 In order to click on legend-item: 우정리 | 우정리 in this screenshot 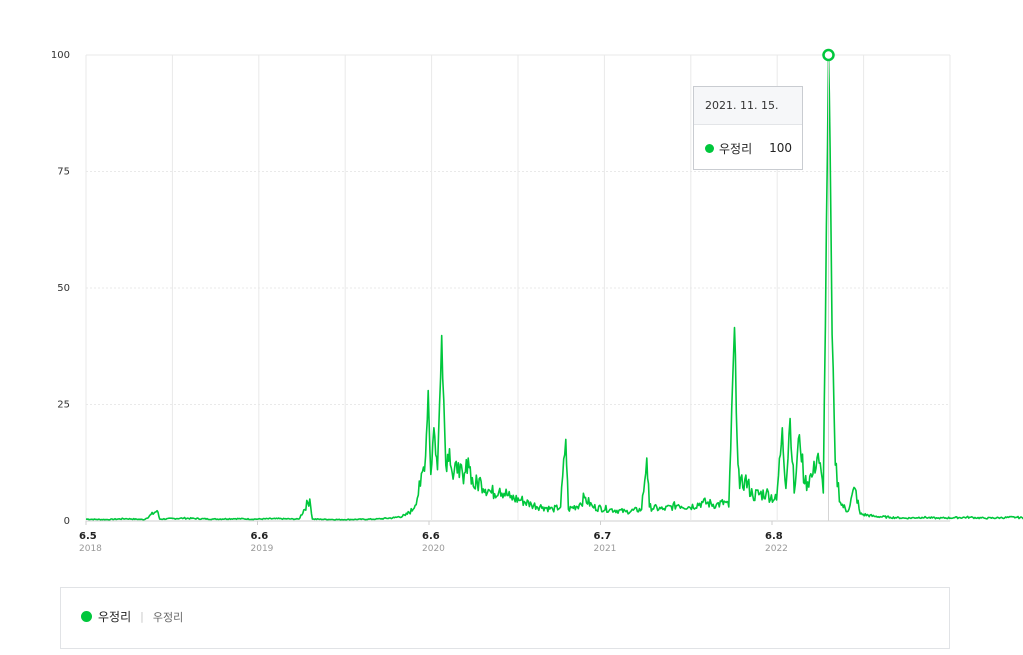, I will do `click(132, 616)`.